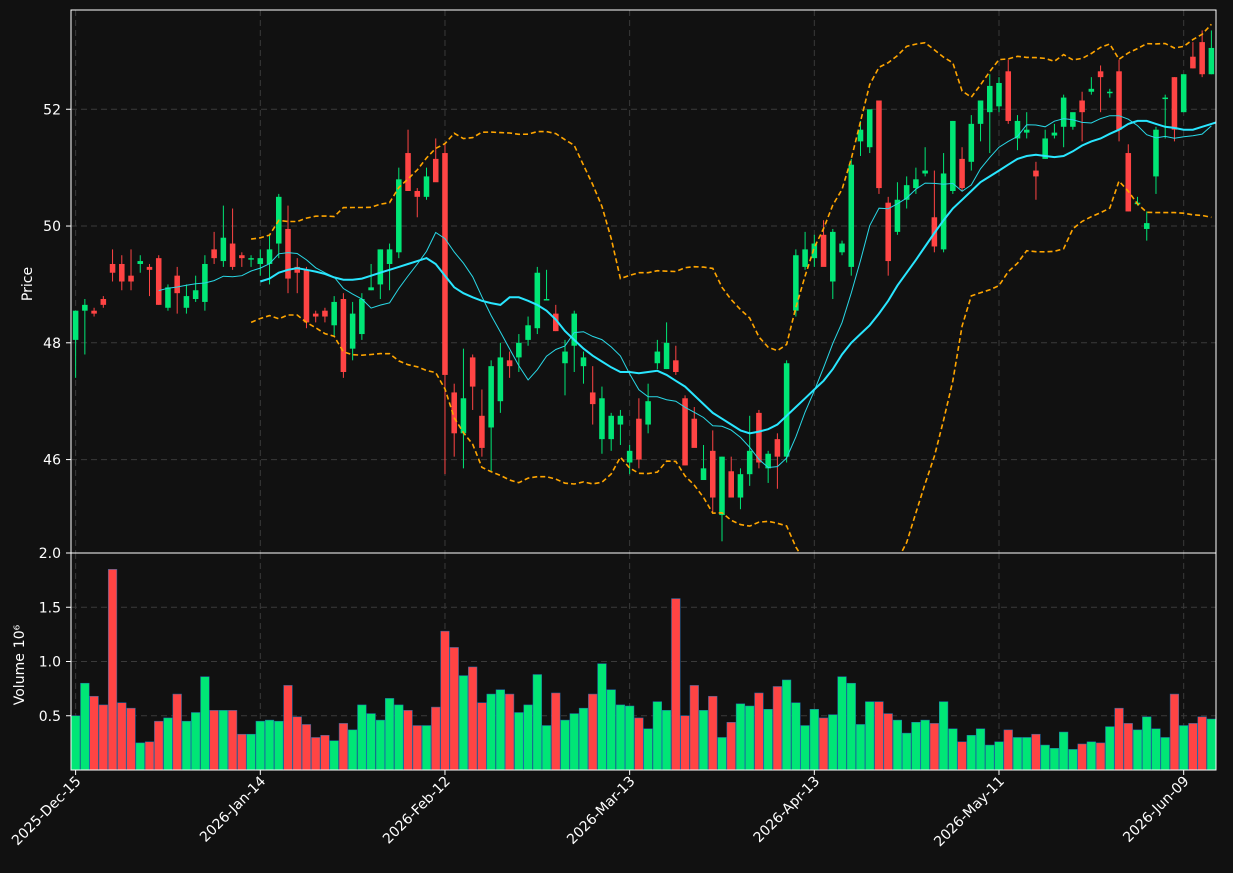 The height and width of the screenshot is (873, 1233). Describe the element at coordinates (55, 635) in the screenshot. I see `volume-y-axis: 0.5 1.0 1.5 2.0` at that location.